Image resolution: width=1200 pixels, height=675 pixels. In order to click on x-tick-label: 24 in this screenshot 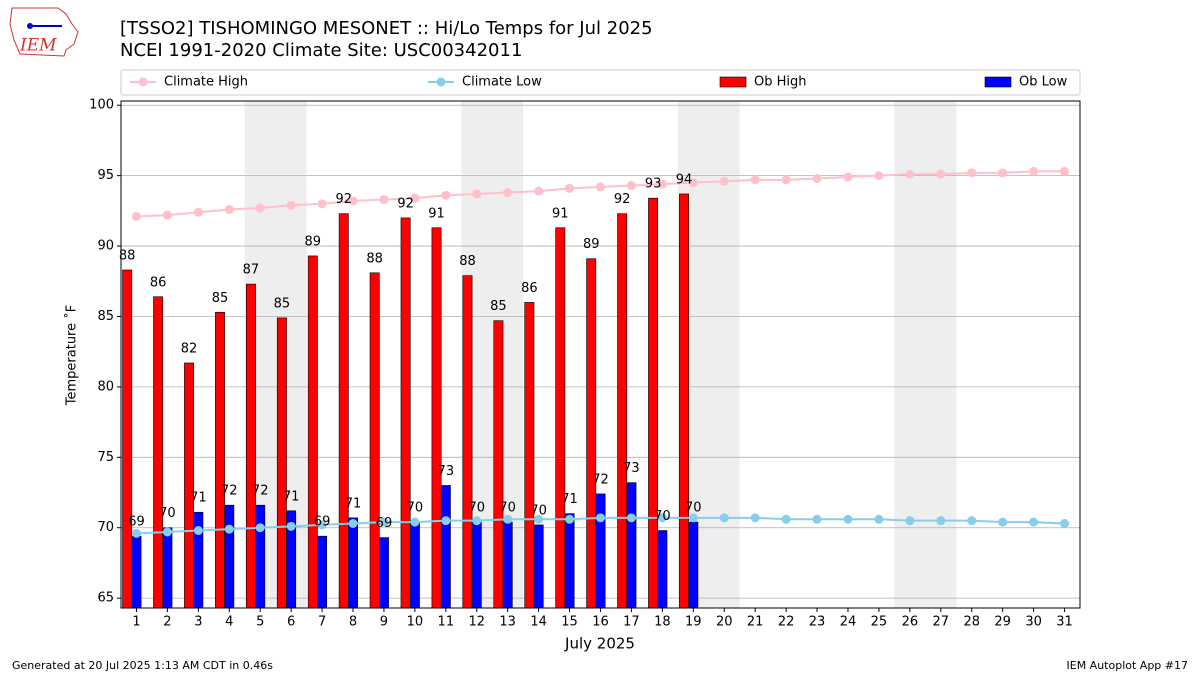, I will do `click(848, 622)`.